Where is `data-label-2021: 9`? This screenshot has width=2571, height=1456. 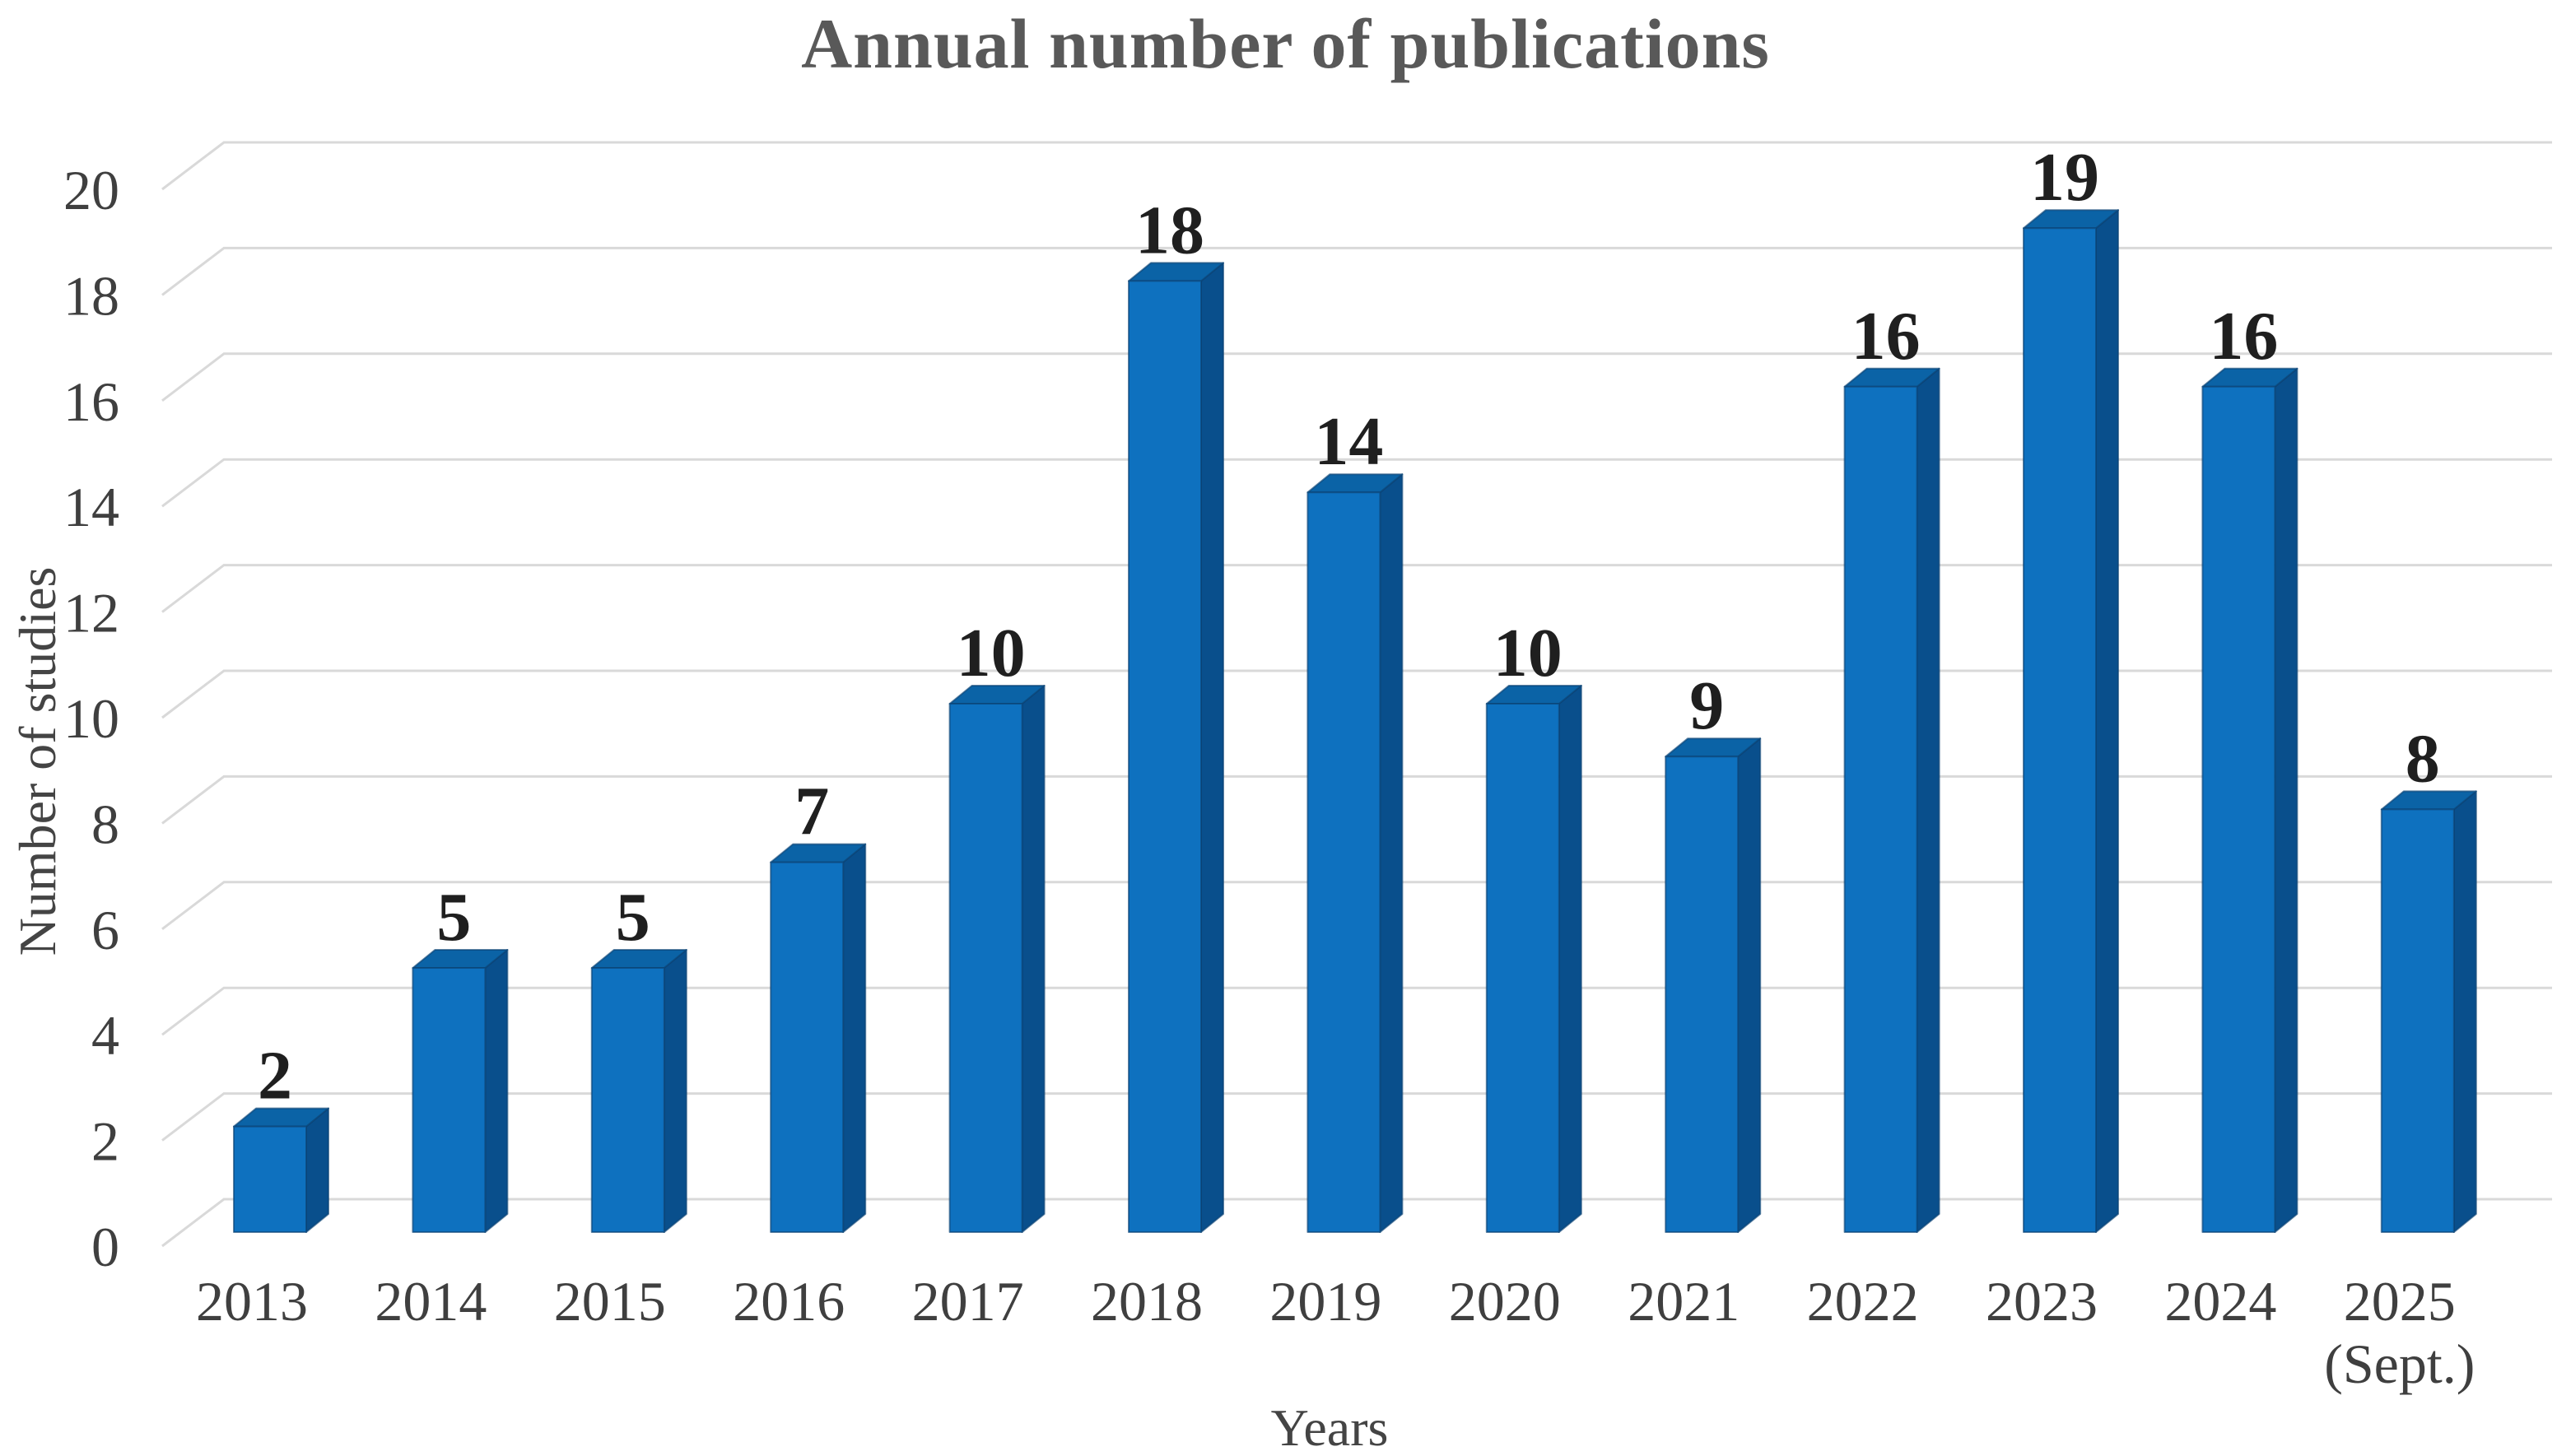 data-label-2021: 9 is located at coordinates (1706, 706).